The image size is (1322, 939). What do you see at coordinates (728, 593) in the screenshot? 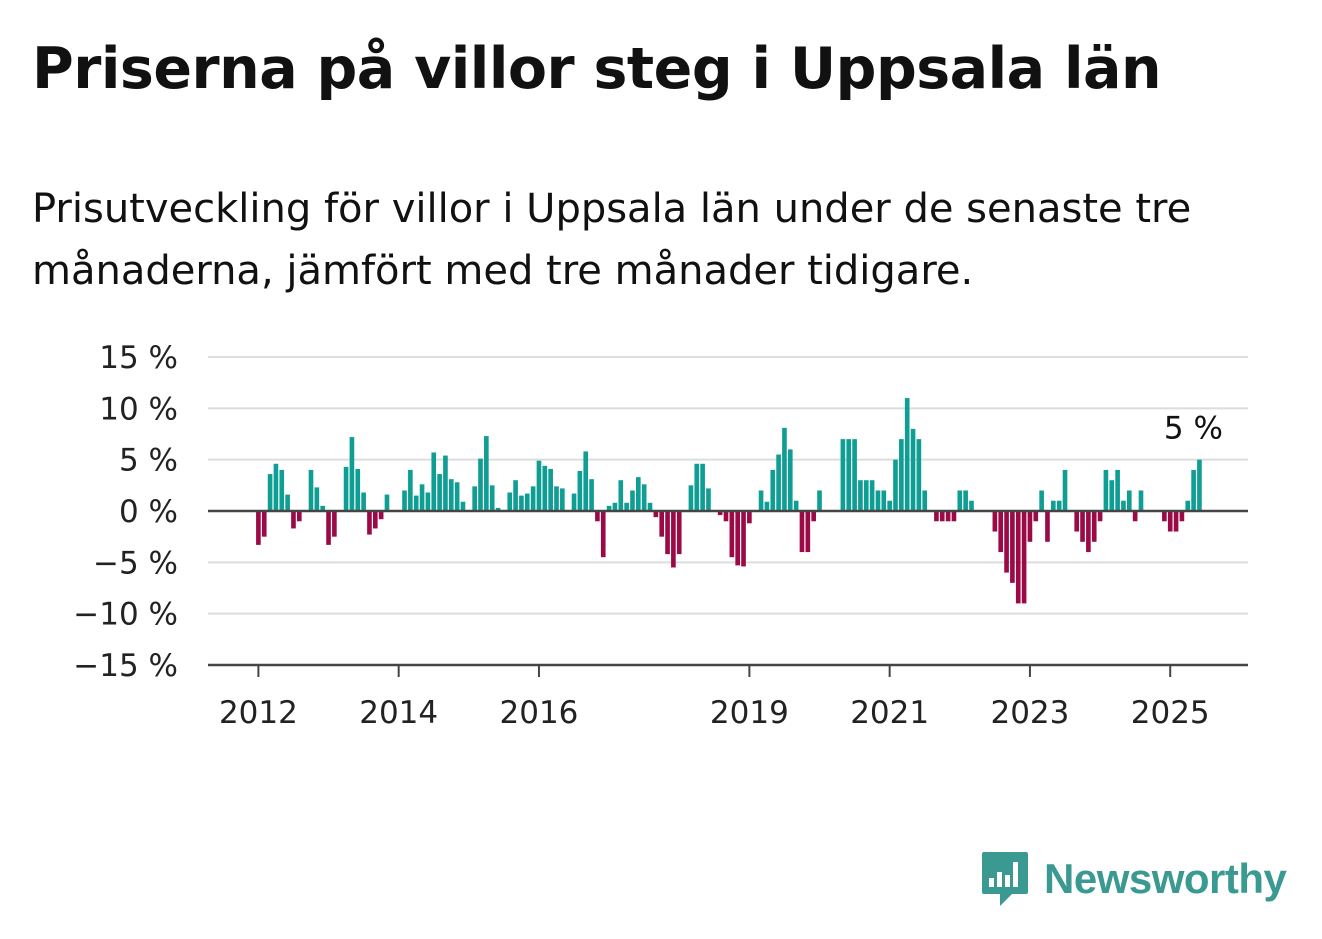
I see `axes` at bounding box center [728, 593].